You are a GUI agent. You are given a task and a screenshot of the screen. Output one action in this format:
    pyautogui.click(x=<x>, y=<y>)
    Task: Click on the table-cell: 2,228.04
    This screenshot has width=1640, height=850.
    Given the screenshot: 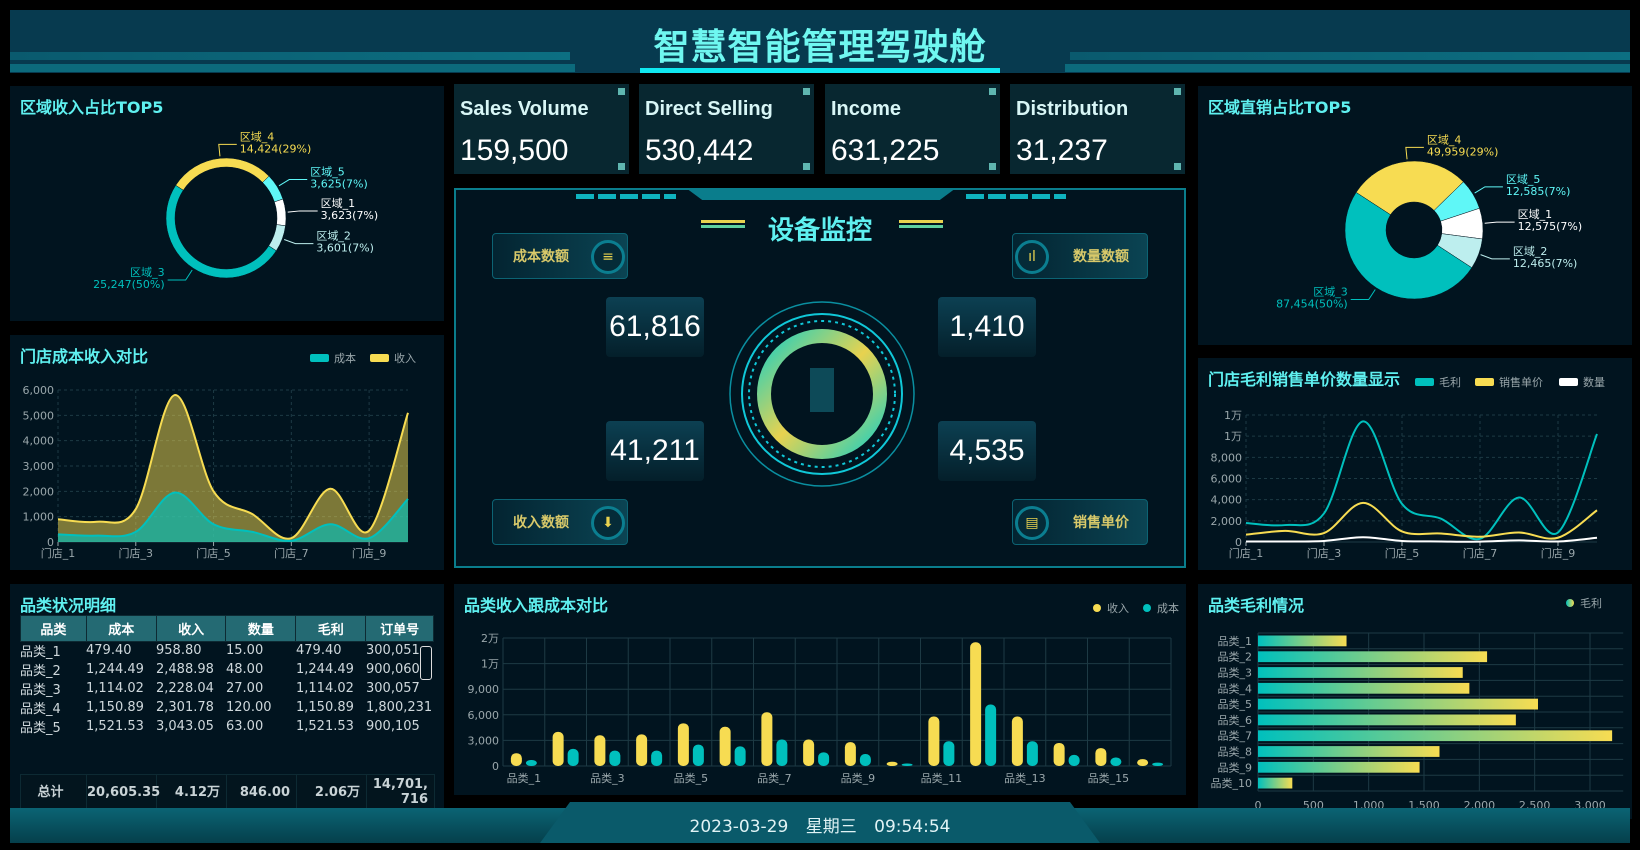 What is the action you would take?
    pyautogui.click(x=185, y=688)
    